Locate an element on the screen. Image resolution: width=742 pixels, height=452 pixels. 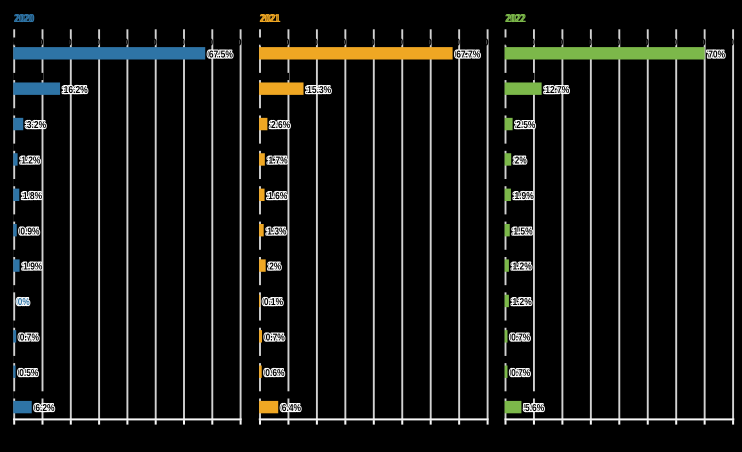
svg-text: 0.5% is located at coordinates (28, 373).